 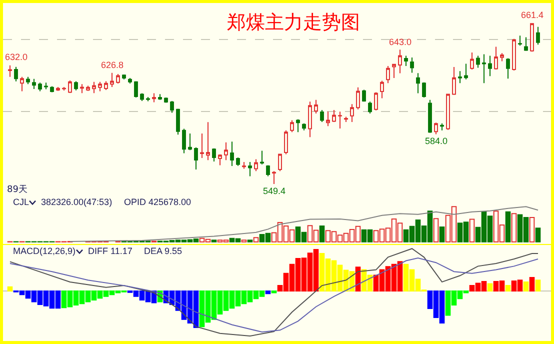 What do you see at coordinates (532, 15) in the screenshot?
I see `annotation: 661.4` at bounding box center [532, 15].